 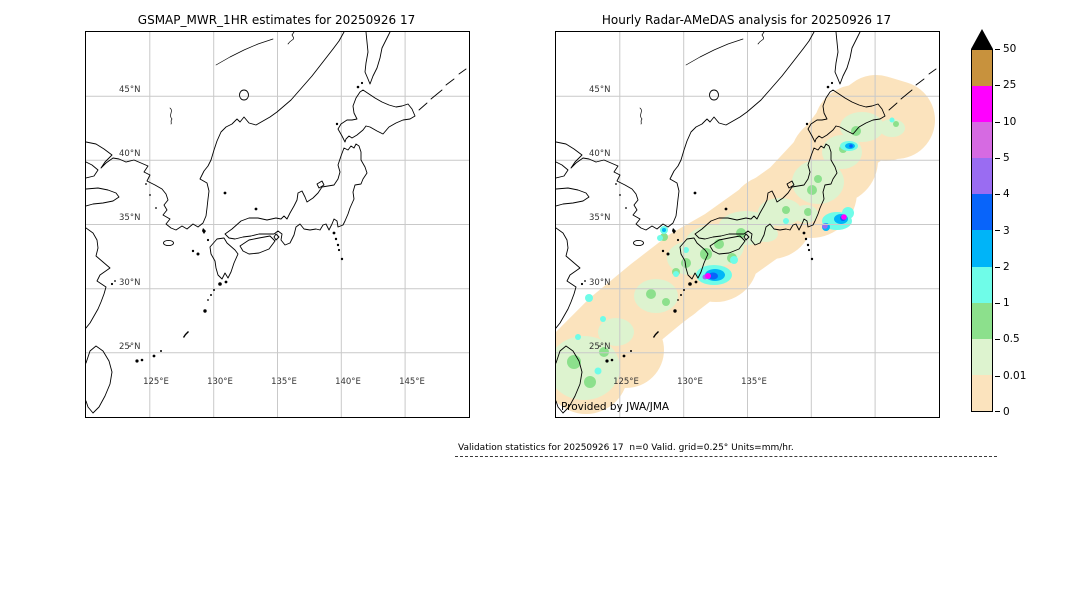 What do you see at coordinates (1006, 267) in the screenshot?
I see `colorbar-label-2: 2` at bounding box center [1006, 267].